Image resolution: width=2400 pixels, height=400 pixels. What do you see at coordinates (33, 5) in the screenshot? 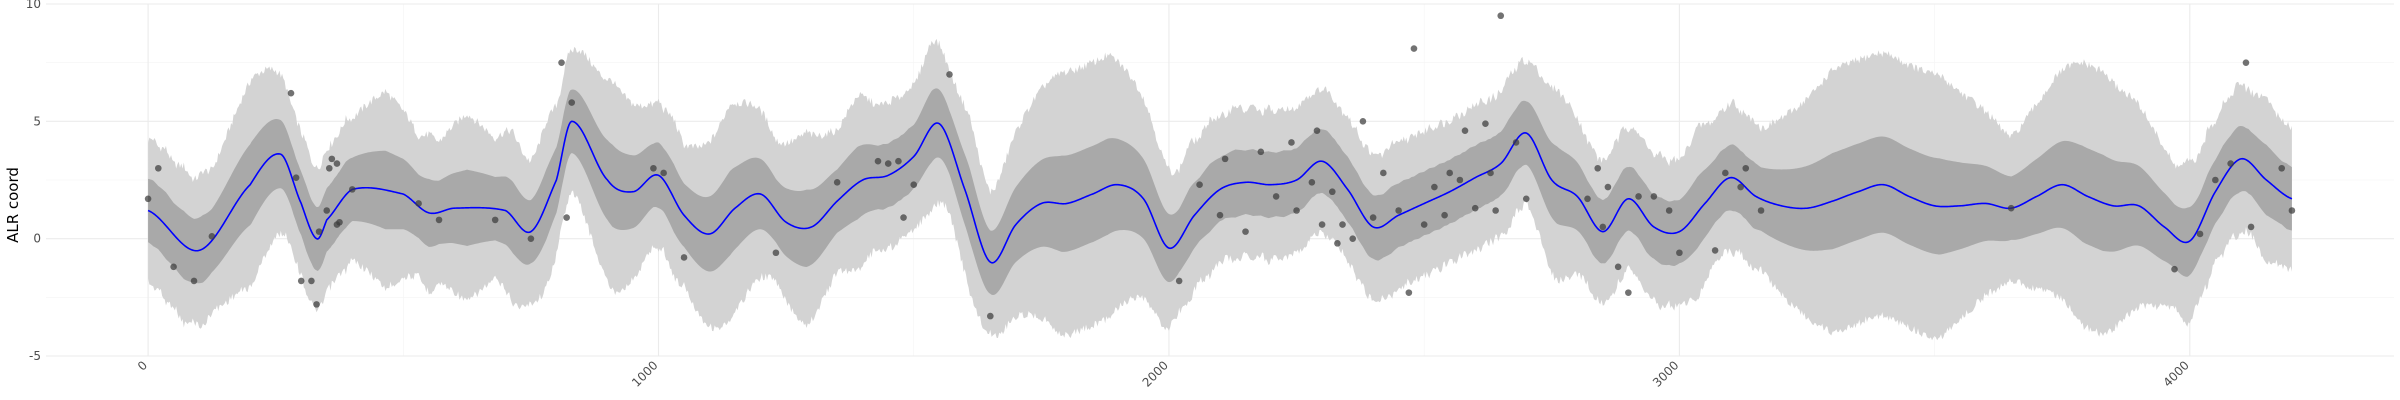
I see `y-tick-label: 10` at bounding box center [33, 5].